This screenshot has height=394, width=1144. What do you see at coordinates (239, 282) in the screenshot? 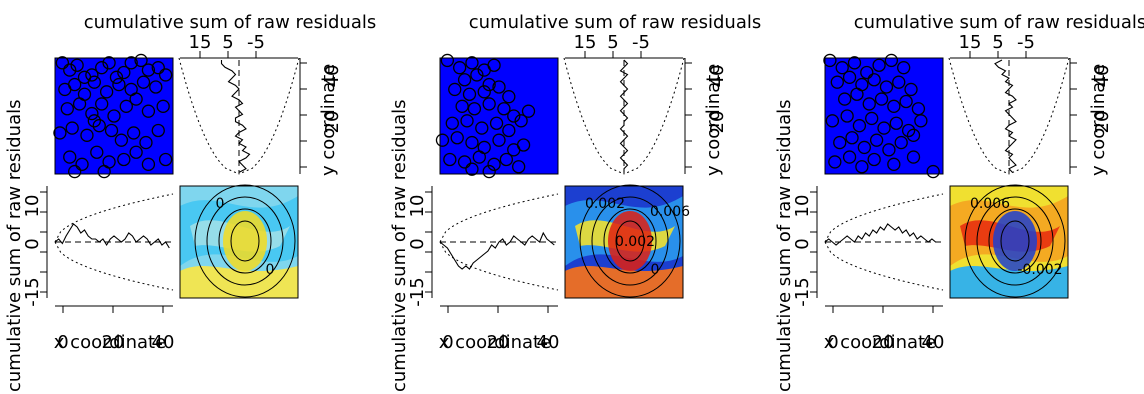
I see `heatmap-region` at bounding box center [239, 282].